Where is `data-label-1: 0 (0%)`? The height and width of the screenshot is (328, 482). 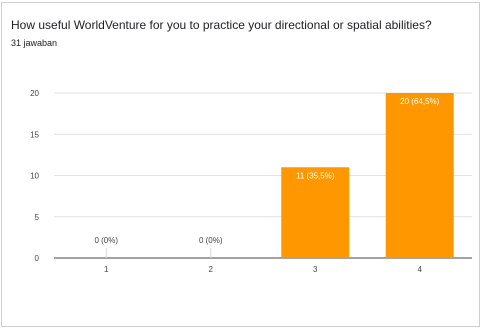 data-label-1: 0 (0%) is located at coordinates (106, 240).